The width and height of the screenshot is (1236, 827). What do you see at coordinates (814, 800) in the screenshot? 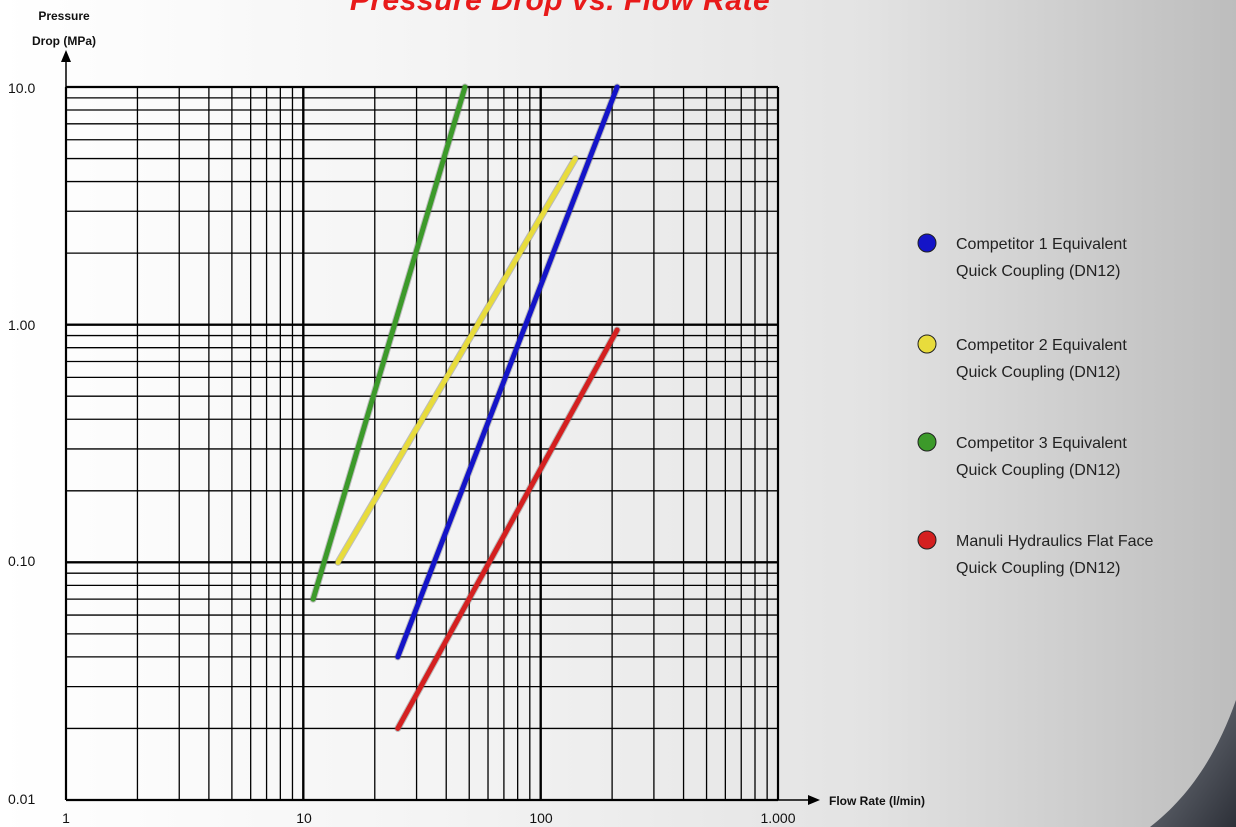
I see `x-axis-arrow-icon` at bounding box center [814, 800].